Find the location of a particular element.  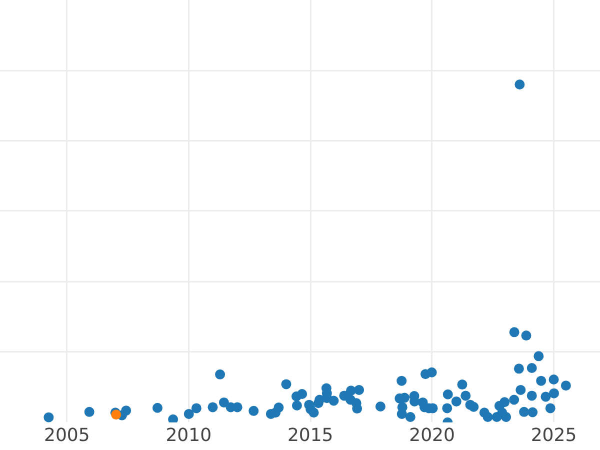

x-tick-label: 2015 is located at coordinates (310, 435).